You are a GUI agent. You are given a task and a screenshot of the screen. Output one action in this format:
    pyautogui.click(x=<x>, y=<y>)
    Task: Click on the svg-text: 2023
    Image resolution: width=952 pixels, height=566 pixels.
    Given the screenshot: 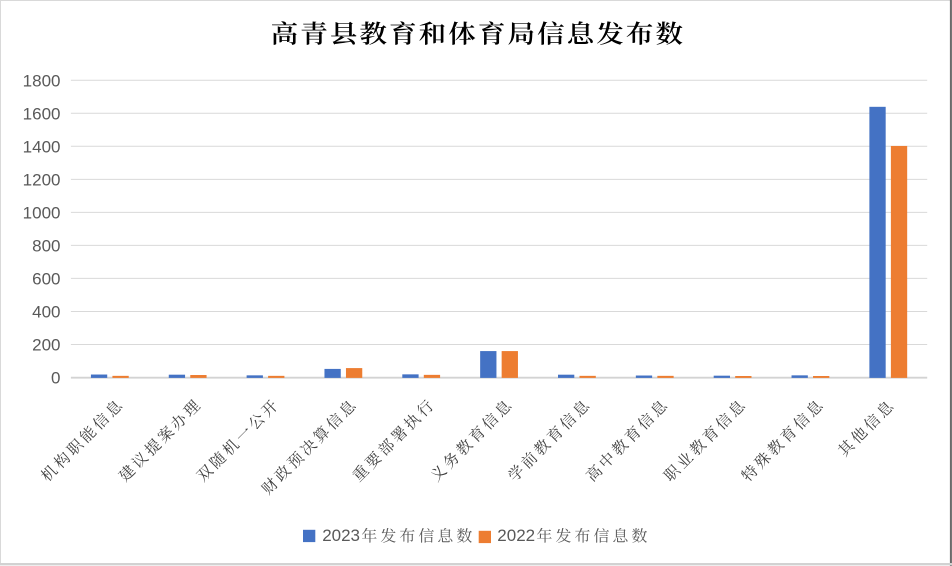 What is the action you would take?
    pyautogui.click(x=341, y=535)
    